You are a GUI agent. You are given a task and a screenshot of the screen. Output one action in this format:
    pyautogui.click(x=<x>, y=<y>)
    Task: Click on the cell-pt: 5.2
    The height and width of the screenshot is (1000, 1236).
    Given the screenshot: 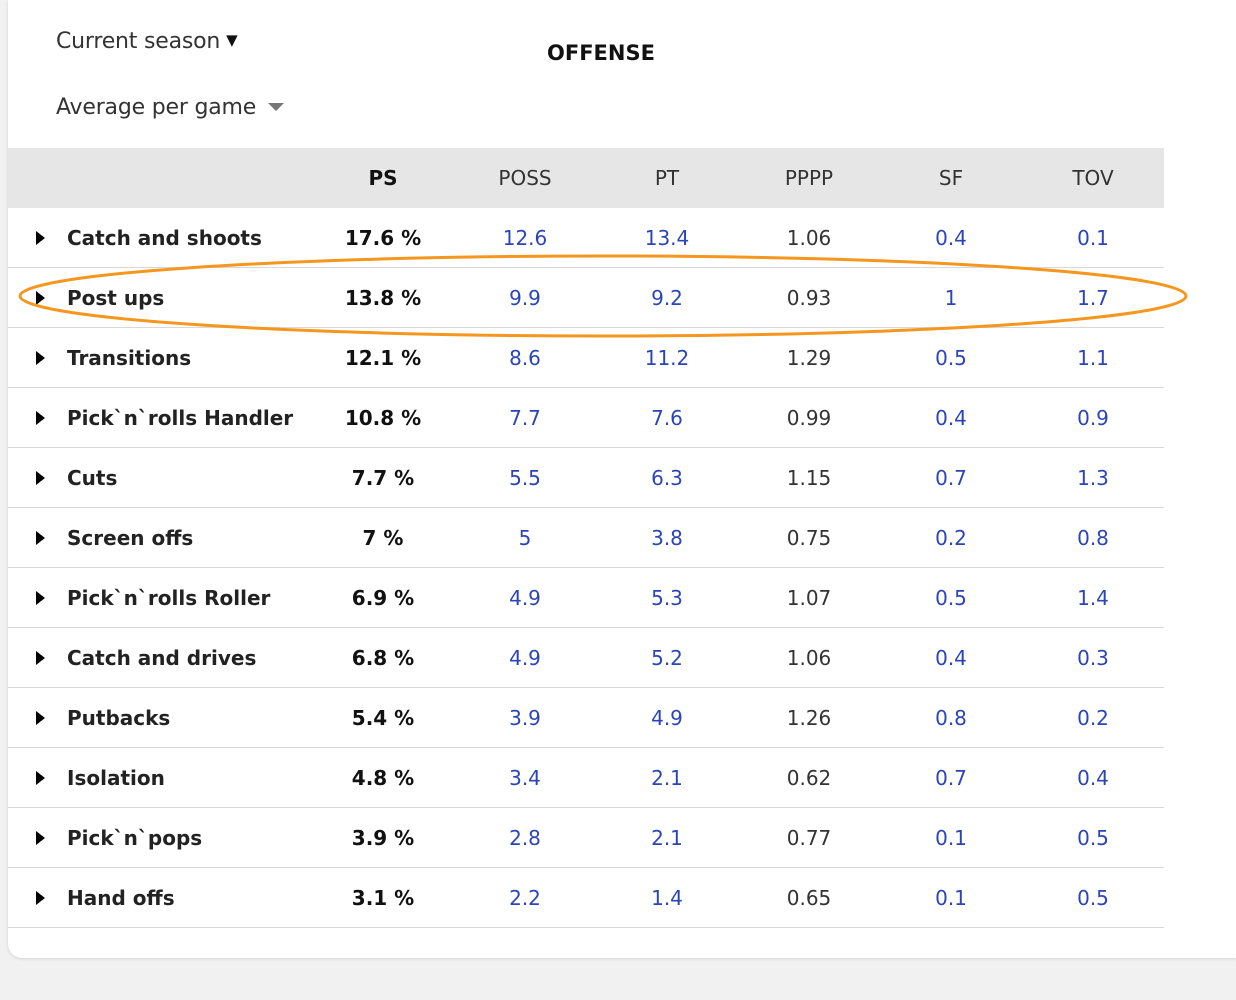 What is the action you would take?
    pyautogui.click(x=667, y=657)
    